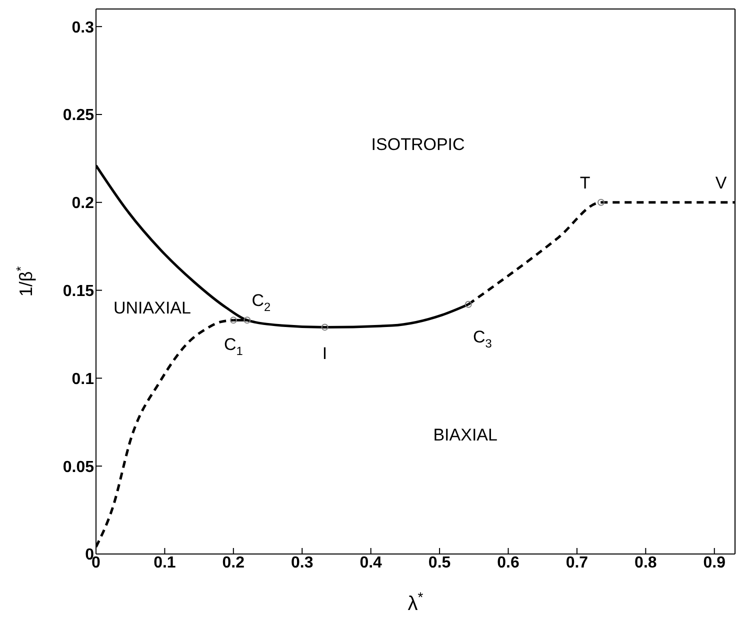  What do you see at coordinates (233, 563) in the screenshot?
I see `x-tick-label: 0.2` at bounding box center [233, 563].